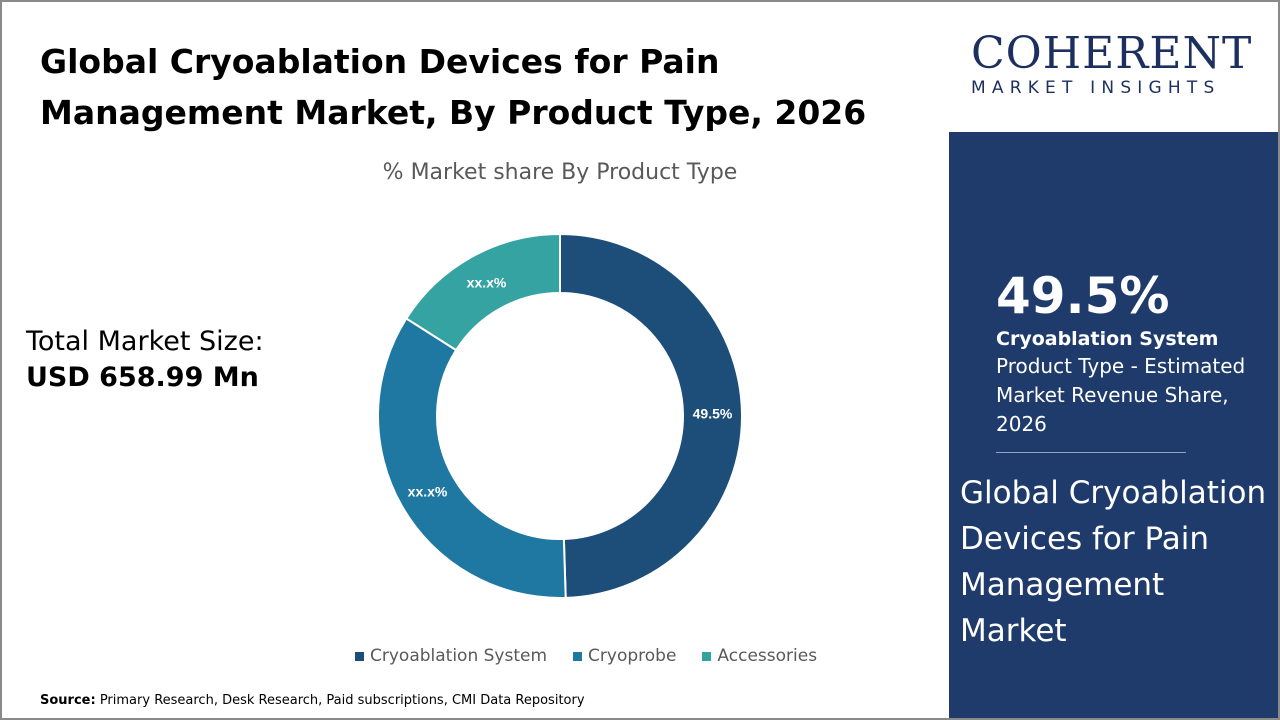 The width and height of the screenshot is (1280, 720). Describe the element at coordinates (1091, 452) in the screenshot. I see `divider` at that location.